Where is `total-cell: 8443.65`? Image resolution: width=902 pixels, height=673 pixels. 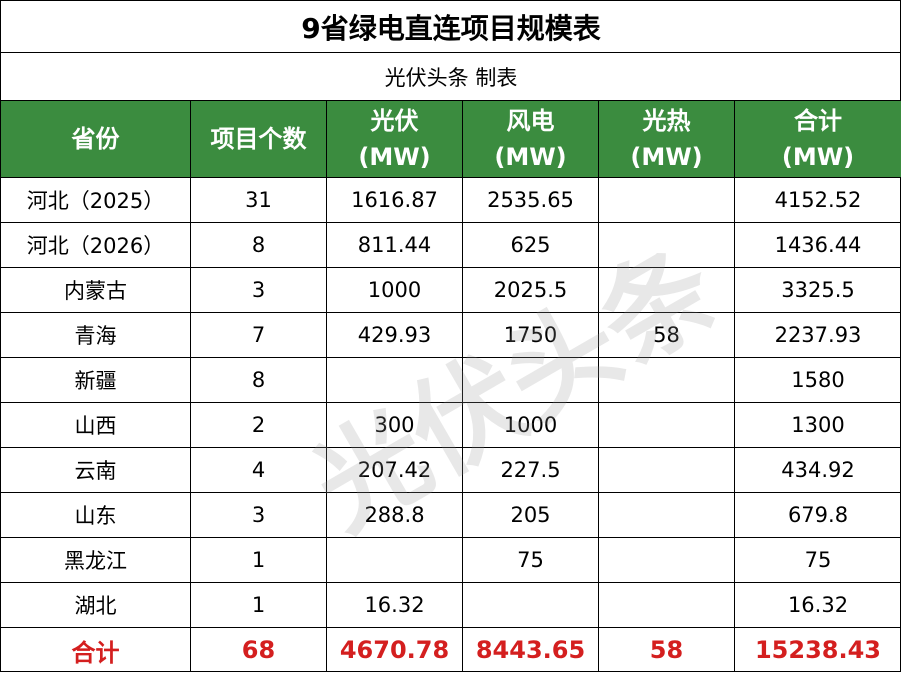 total-cell: 8443.65 is located at coordinates (531, 650).